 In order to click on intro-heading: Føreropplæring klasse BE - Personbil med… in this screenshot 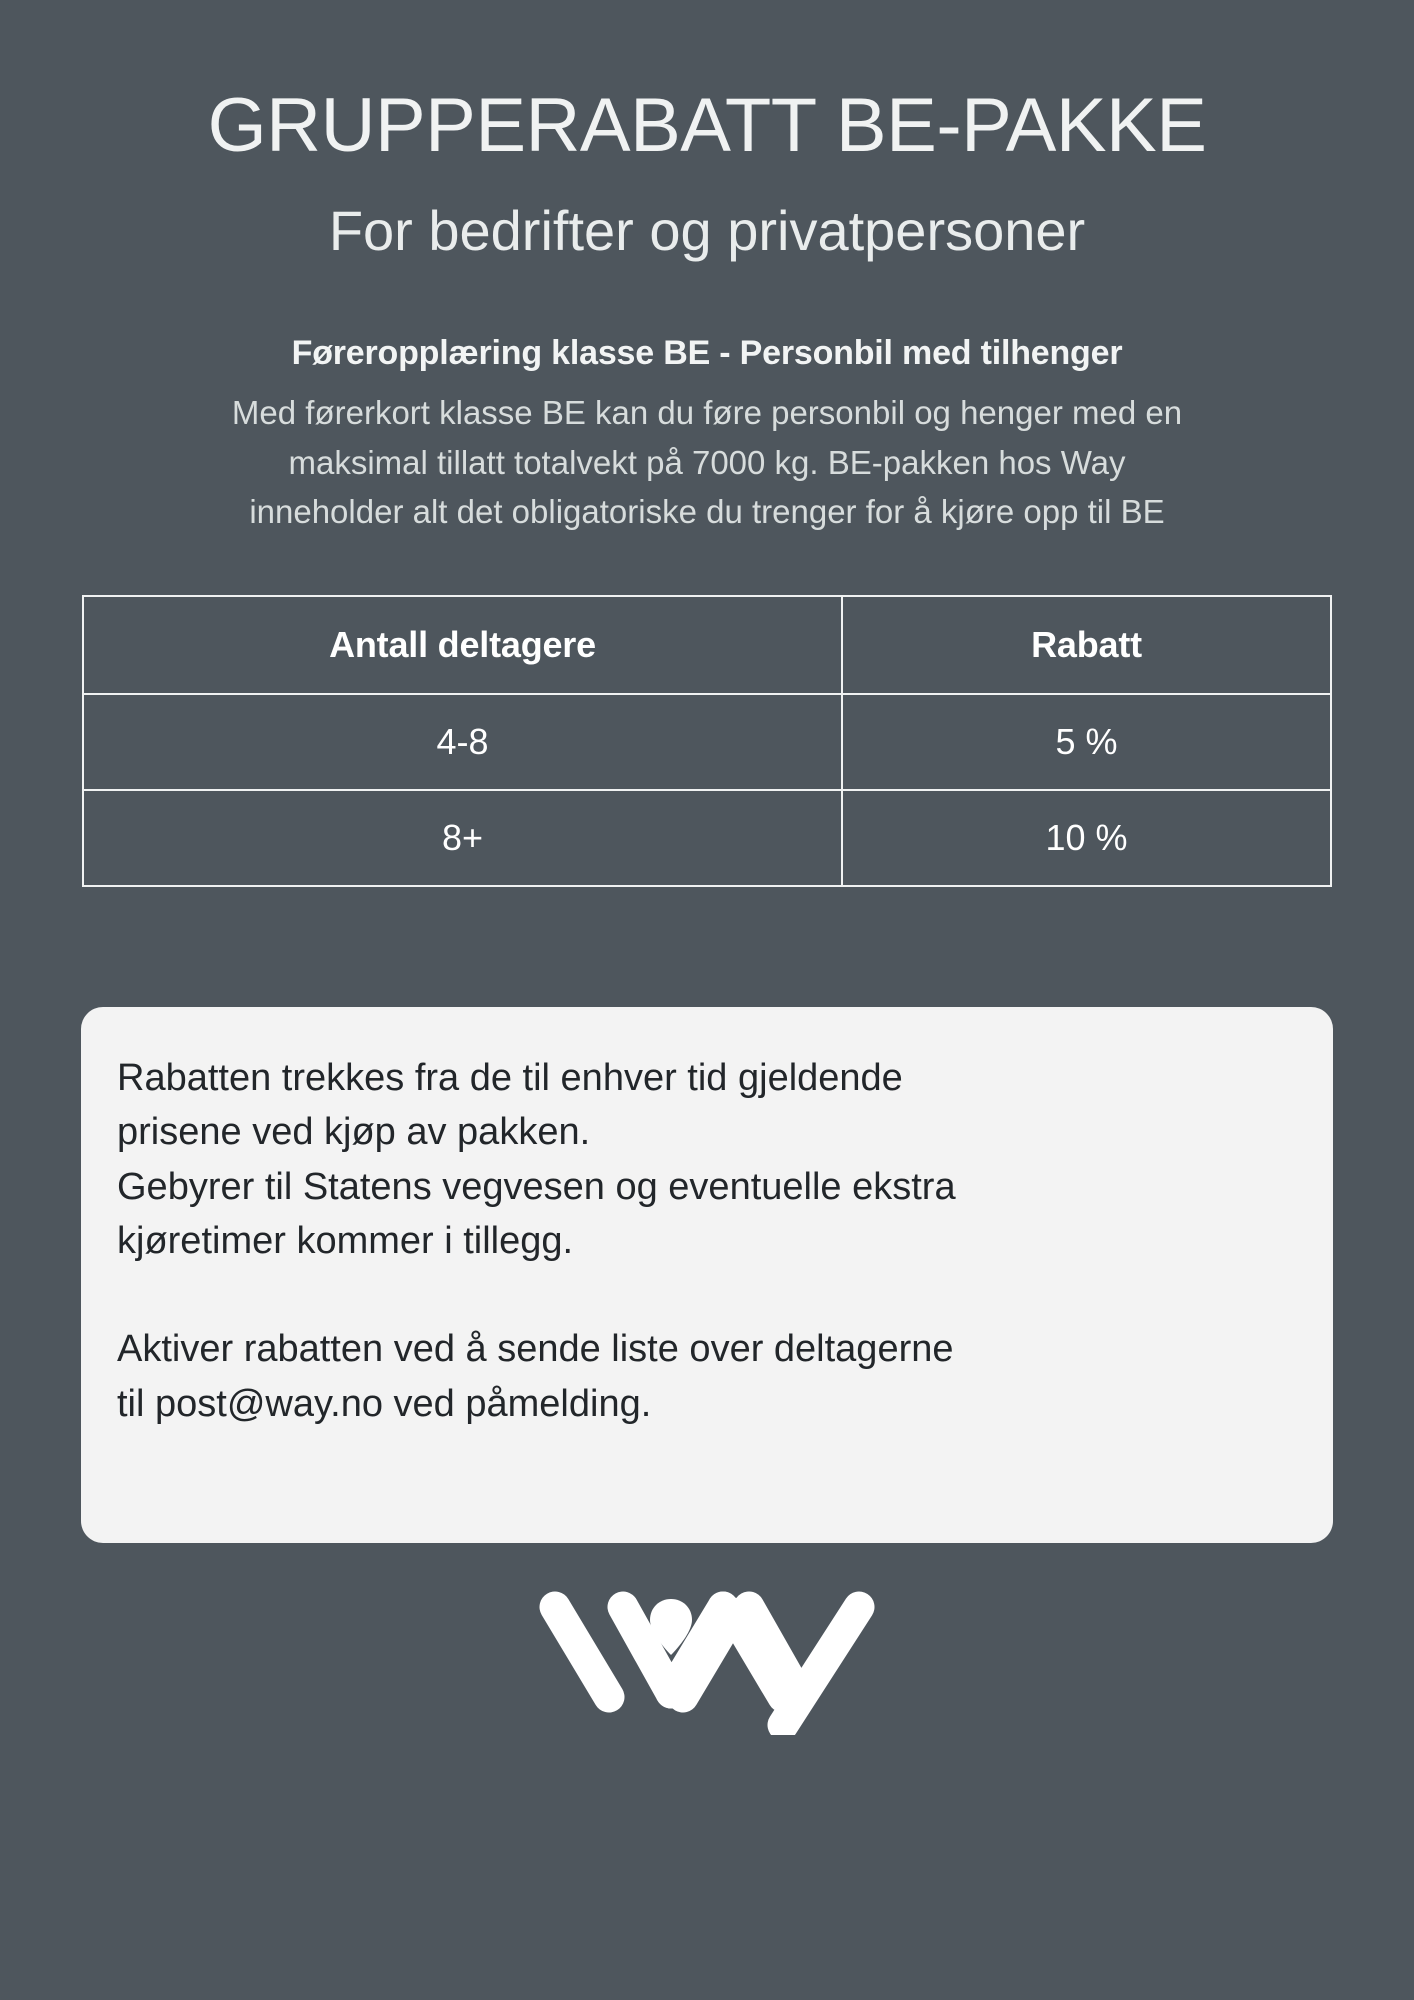, I will do `click(707, 352)`.